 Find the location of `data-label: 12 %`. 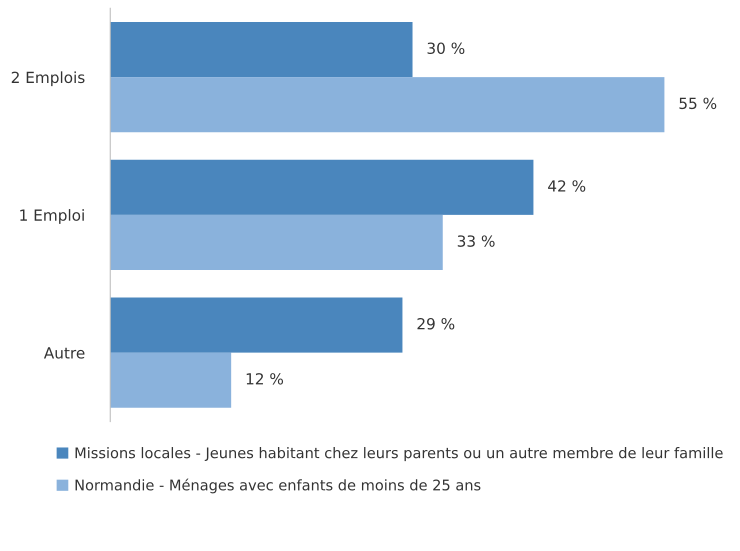

data-label: 12 % is located at coordinates (265, 379).